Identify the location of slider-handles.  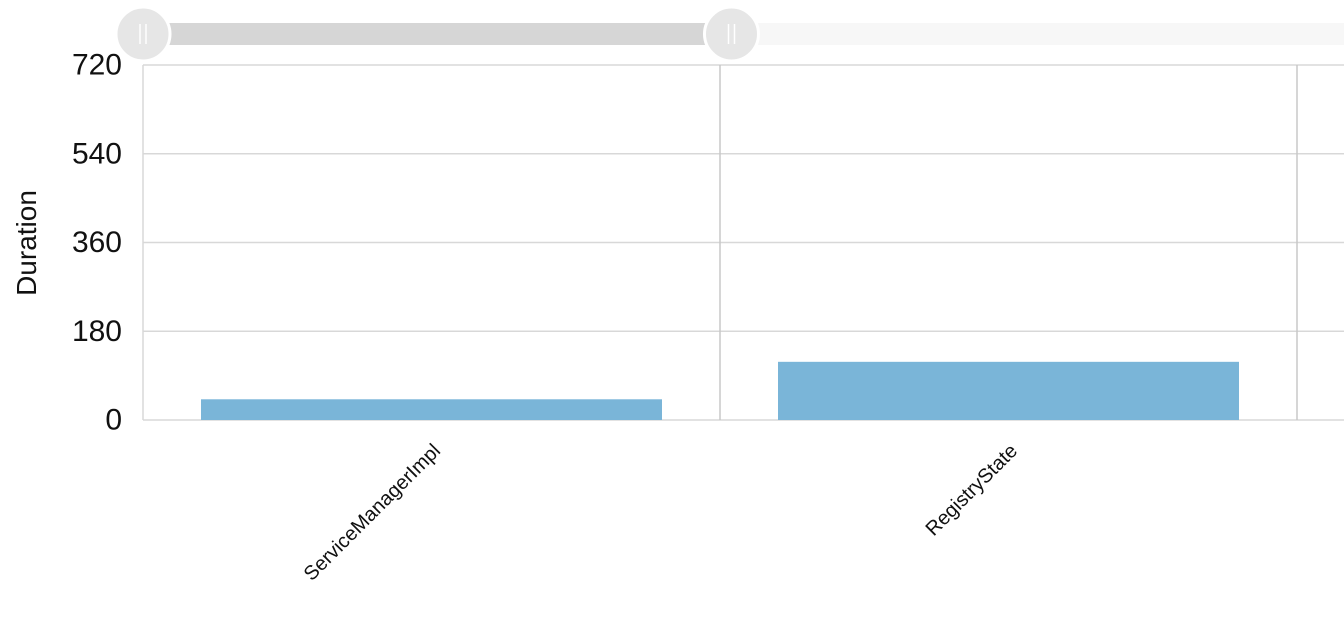
(437, 34).